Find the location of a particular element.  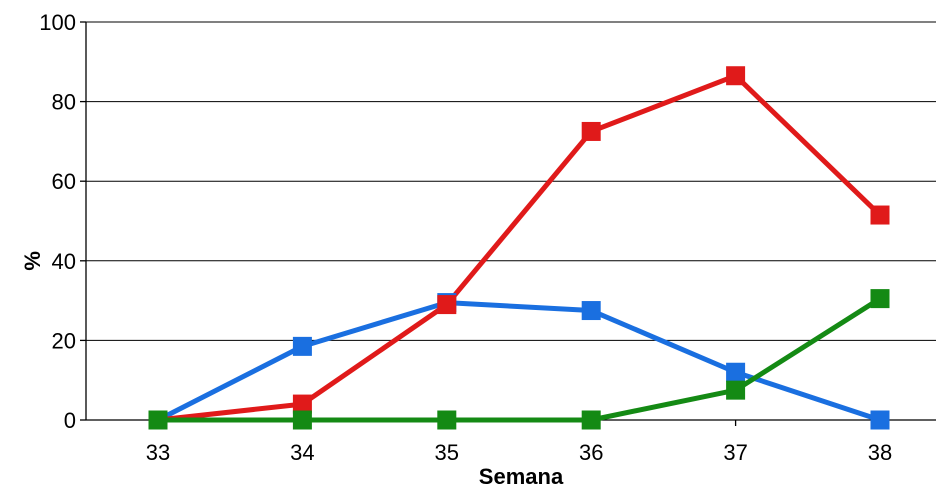

y-tick-label: 40 is located at coordinates (64, 261).